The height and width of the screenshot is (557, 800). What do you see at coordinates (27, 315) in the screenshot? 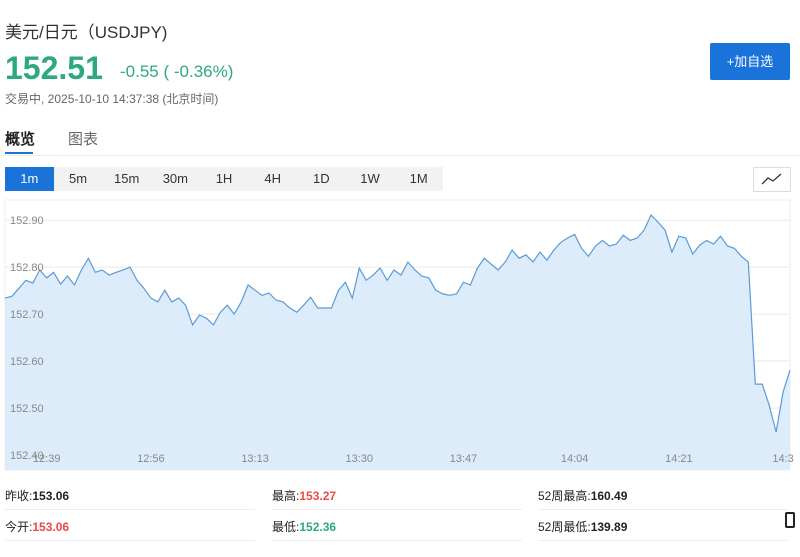
I see `y-tick-label: 152.70` at bounding box center [27, 315].